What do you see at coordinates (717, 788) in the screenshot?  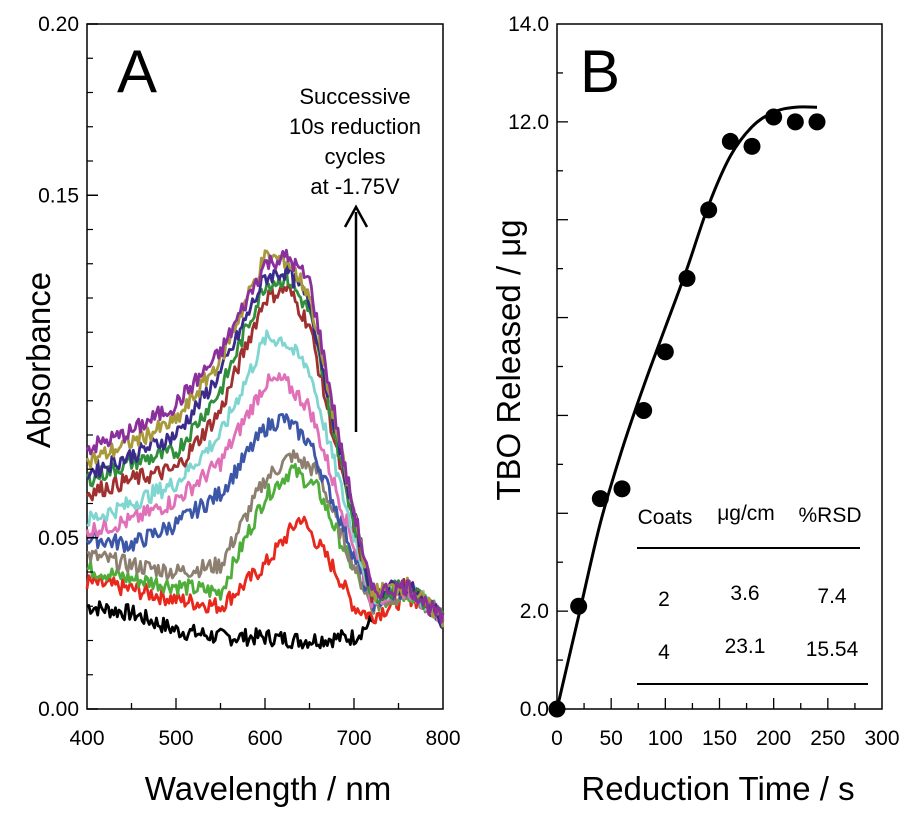 I see `panel-b-x-axis-label: Reduction Time / s` at bounding box center [717, 788].